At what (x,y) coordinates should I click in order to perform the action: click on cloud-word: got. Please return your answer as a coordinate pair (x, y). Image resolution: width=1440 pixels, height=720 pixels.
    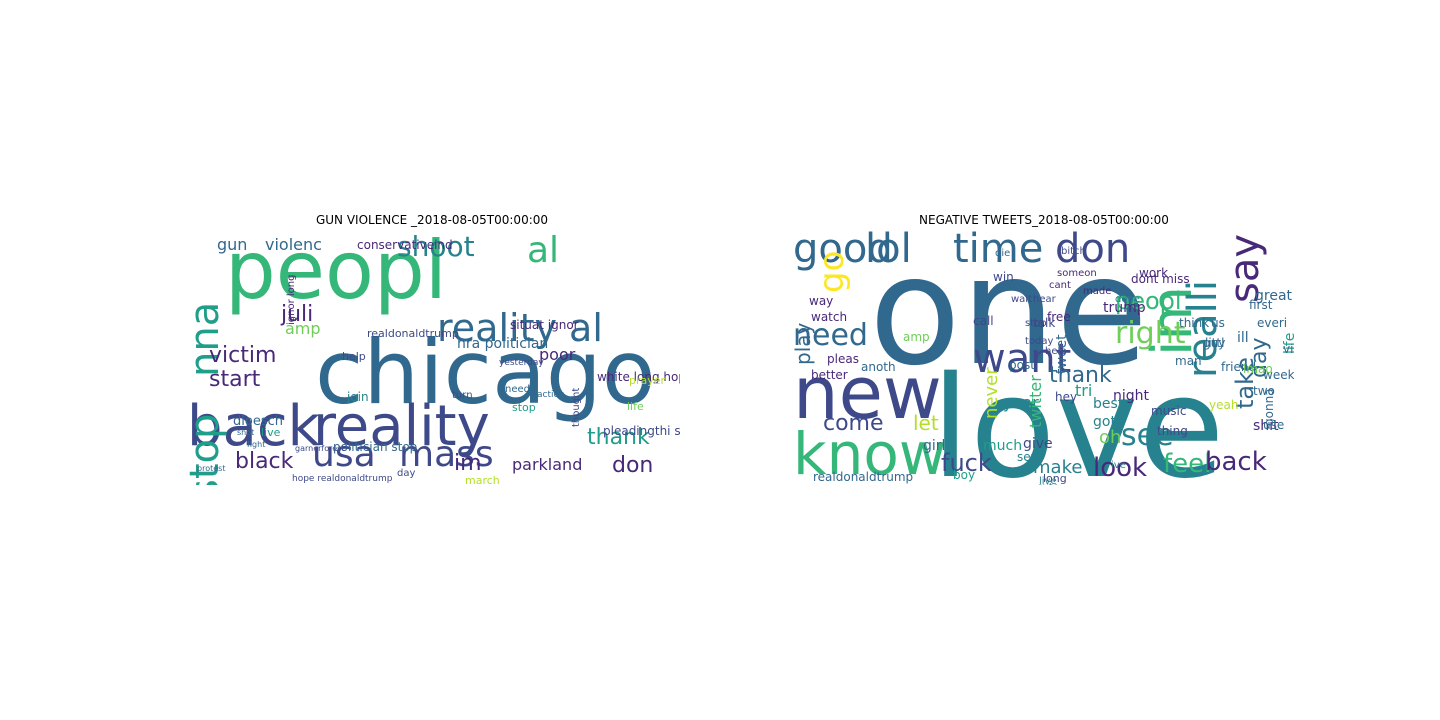
    Looking at the image, I should click on (1104, 422).